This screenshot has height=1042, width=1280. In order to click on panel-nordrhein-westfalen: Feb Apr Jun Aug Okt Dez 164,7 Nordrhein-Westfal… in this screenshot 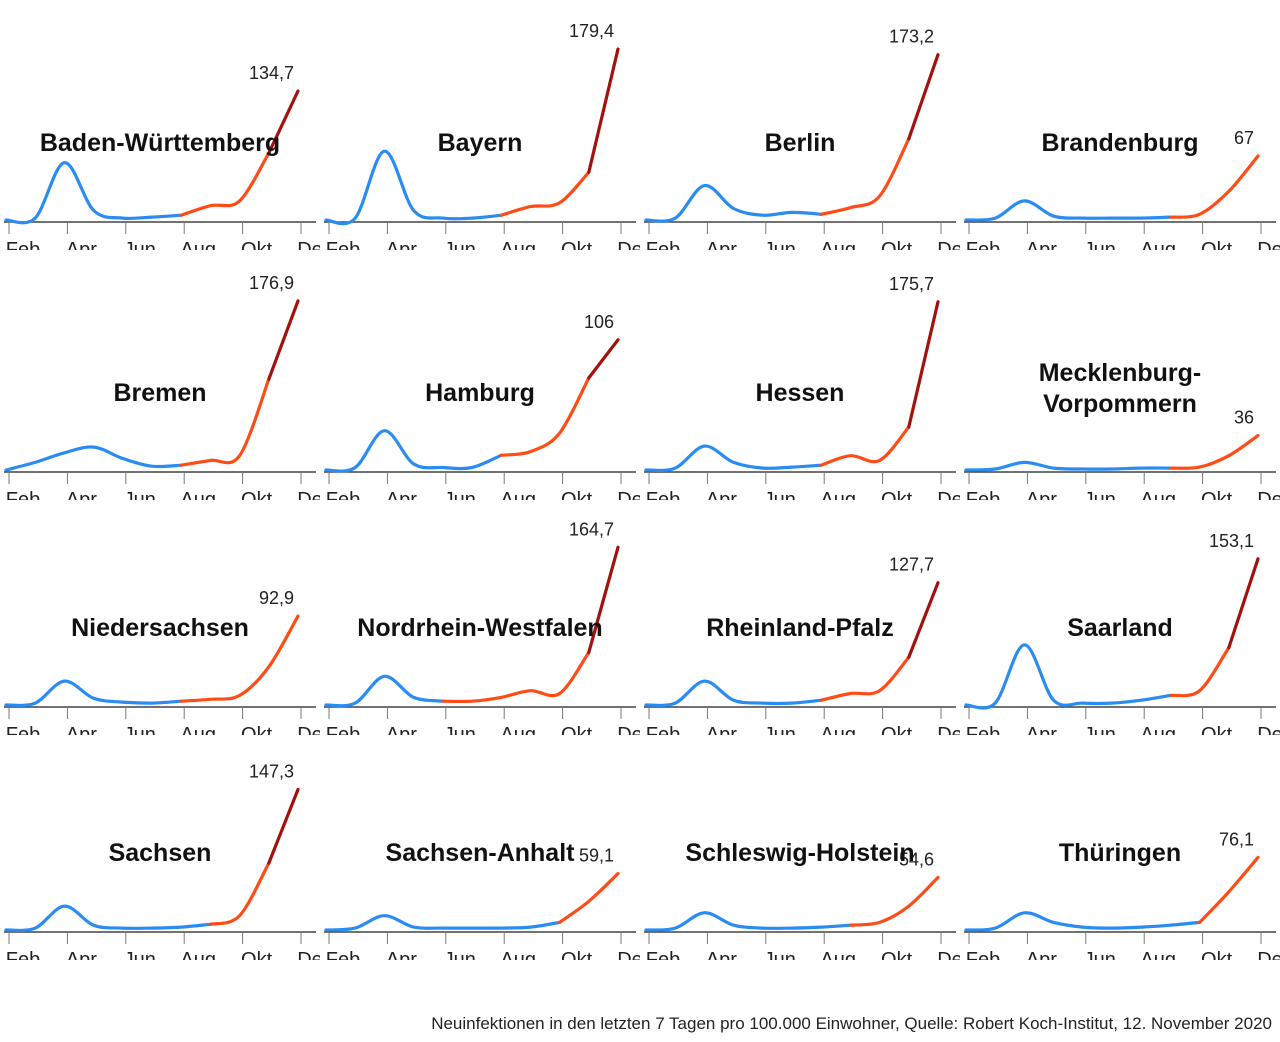, I will do `click(480, 610)`.